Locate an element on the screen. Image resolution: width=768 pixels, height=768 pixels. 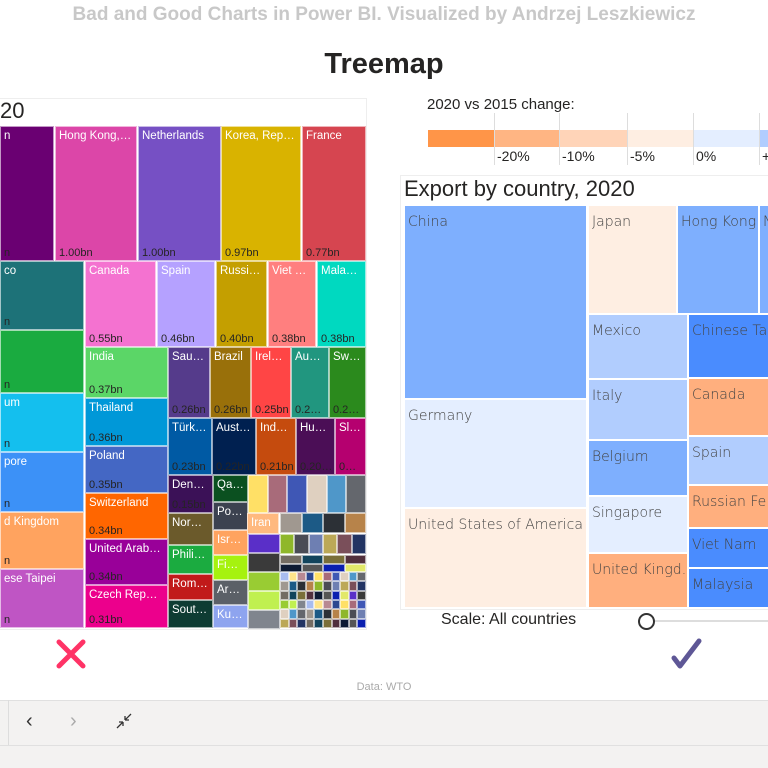
treemap-cell: Türk… 0.23bn is located at coordinates (190, 446).